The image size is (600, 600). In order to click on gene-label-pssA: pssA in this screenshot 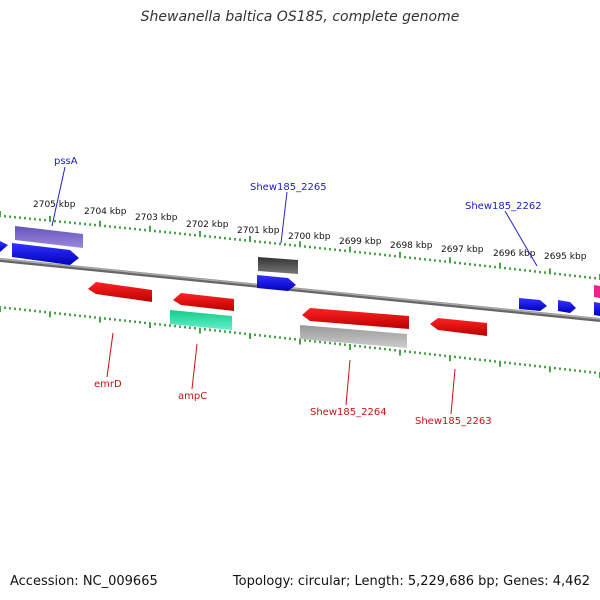, I will do `click(66, 161)`.